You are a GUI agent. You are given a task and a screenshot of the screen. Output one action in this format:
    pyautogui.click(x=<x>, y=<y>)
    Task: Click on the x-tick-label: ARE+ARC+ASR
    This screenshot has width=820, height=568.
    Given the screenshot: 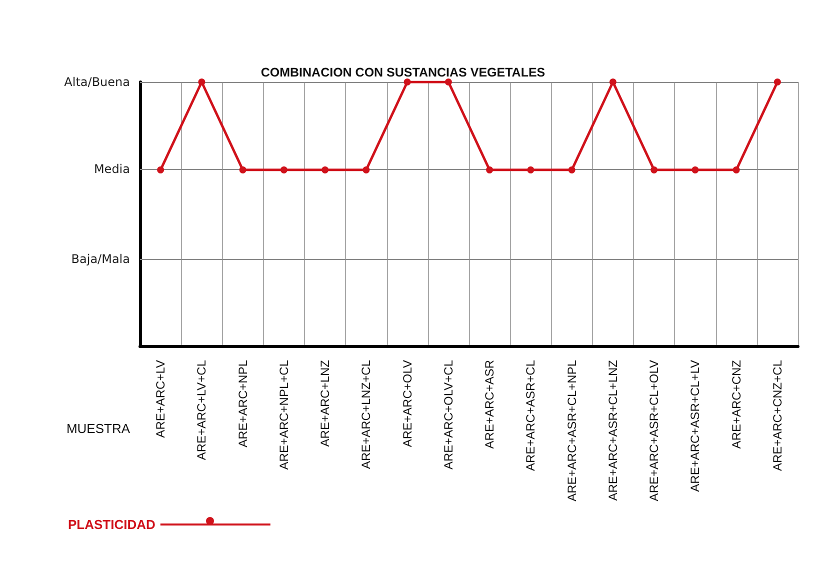 What is the action you would take?
    pyautogui.click(x=489, y=404)
    